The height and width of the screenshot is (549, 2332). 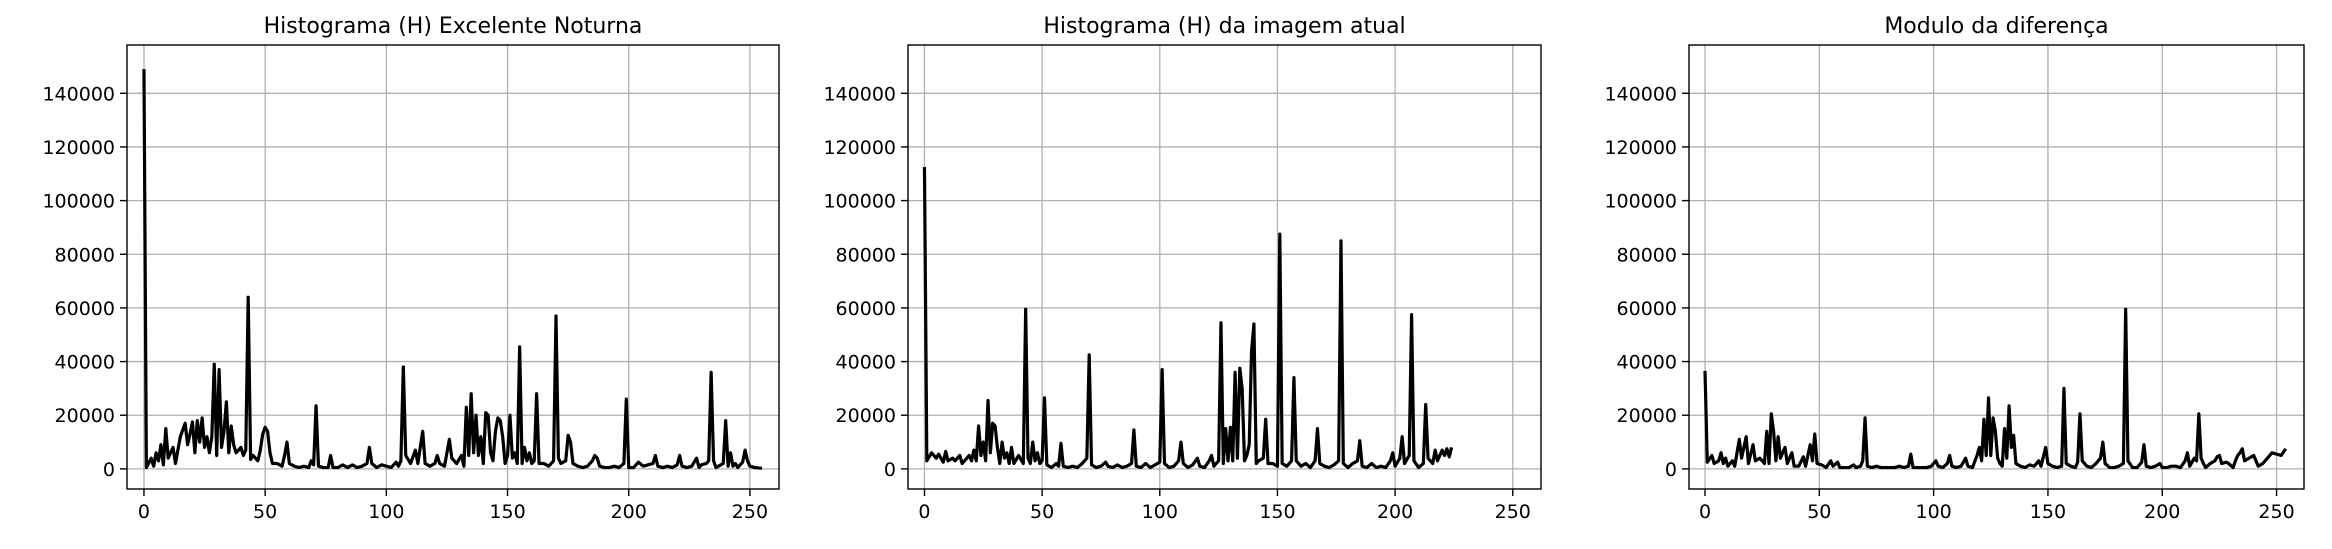 What do you see at coordinates (1224, 26) in the screenshot?
I see `chart-title: Histograma (H) da imagem atual` at bounding box center [1224, 26].